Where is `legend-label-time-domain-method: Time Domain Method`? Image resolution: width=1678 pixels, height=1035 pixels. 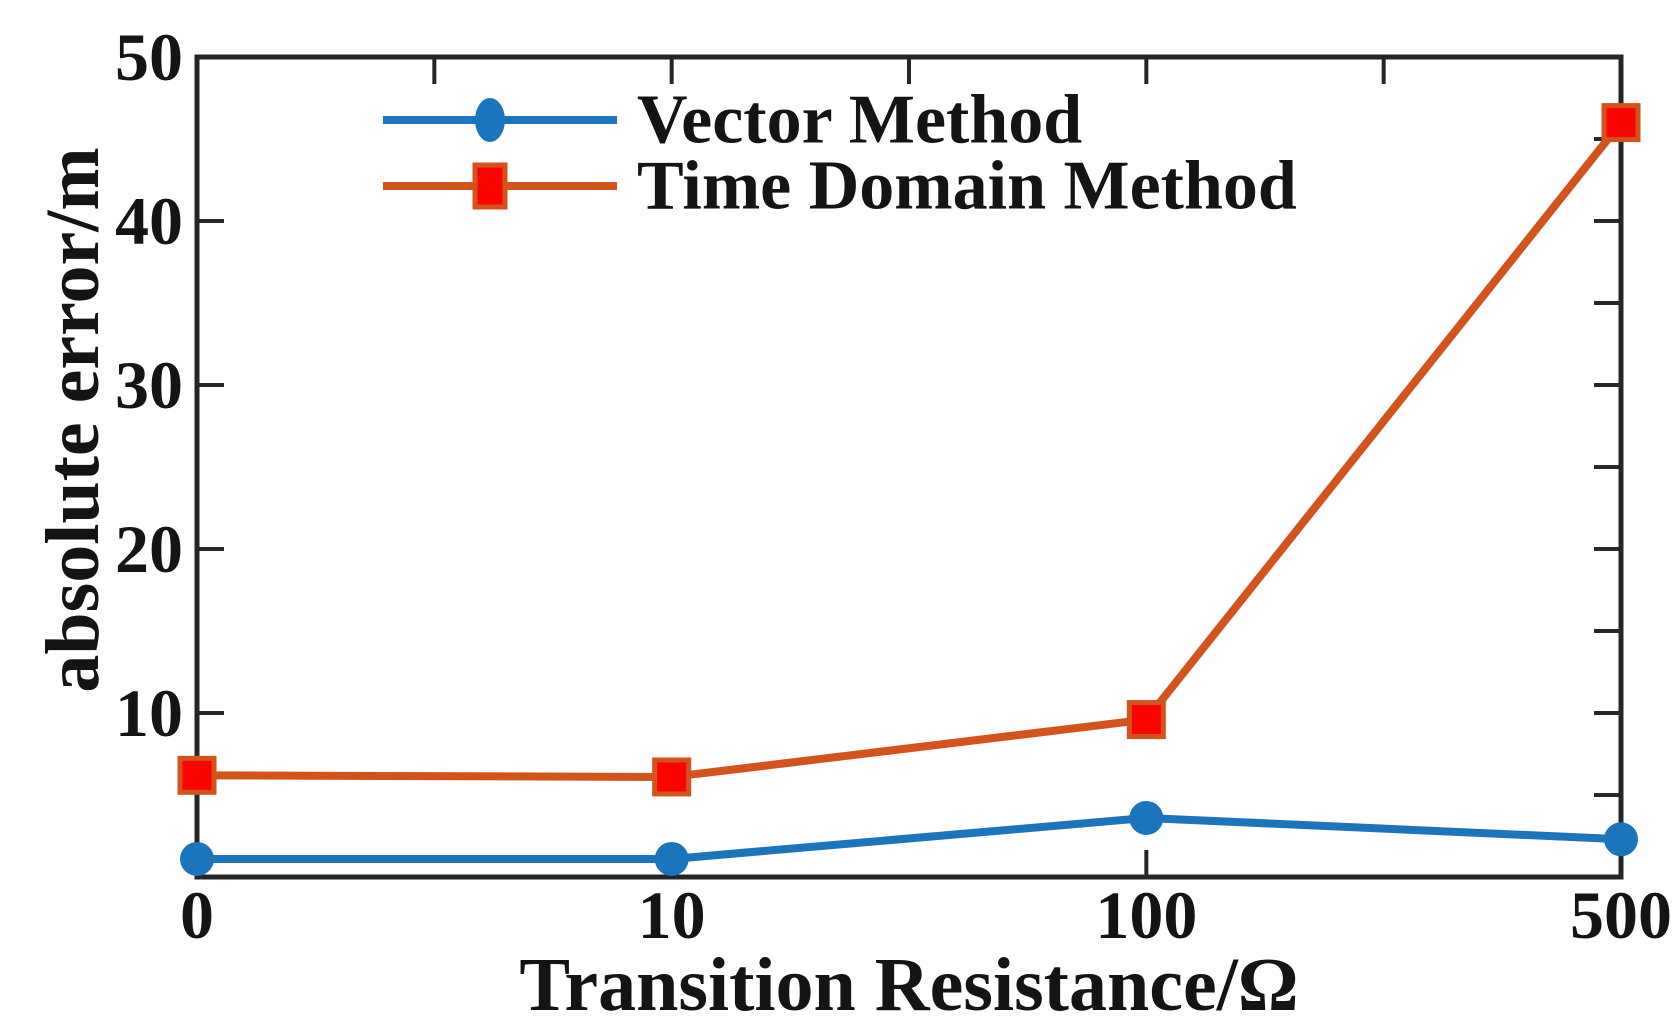
legend-label-time-domain-method: Time Domain Method is located at coordinates (967, 186).